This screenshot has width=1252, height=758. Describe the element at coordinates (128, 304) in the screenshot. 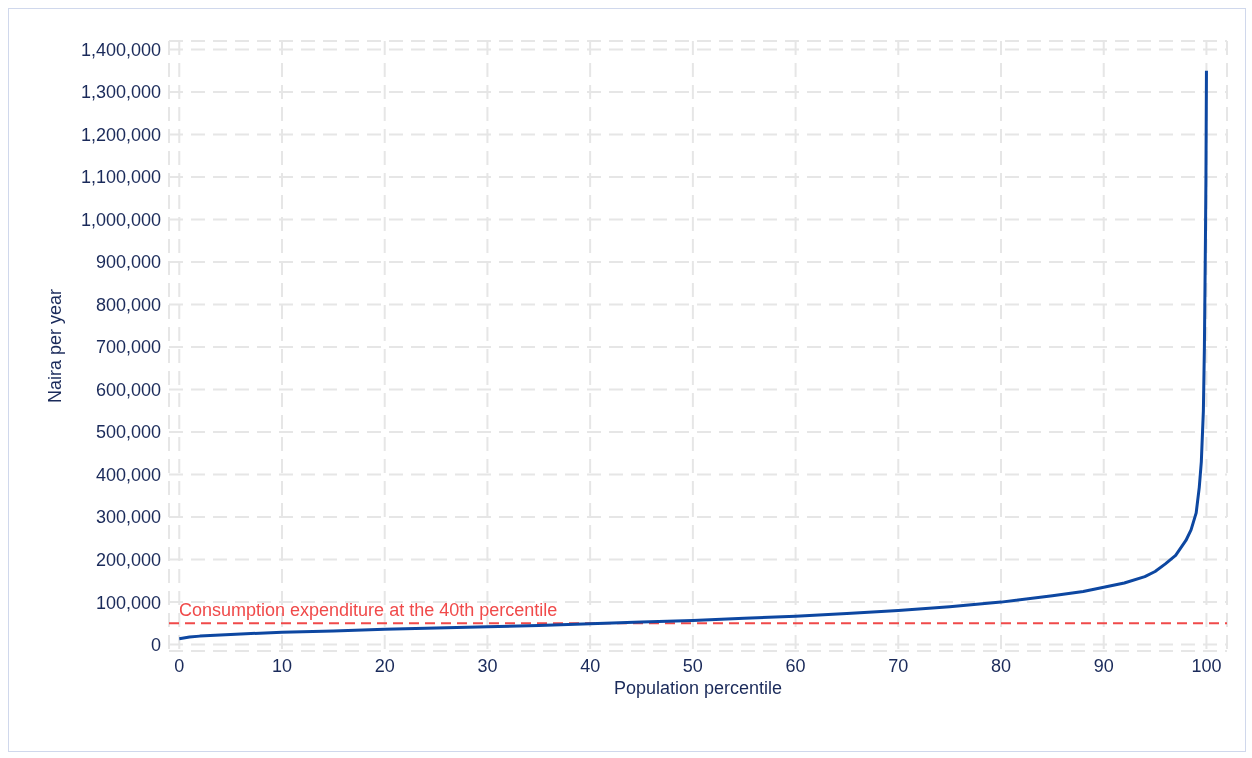

I see `y-tick-label: 800,000` at that location.